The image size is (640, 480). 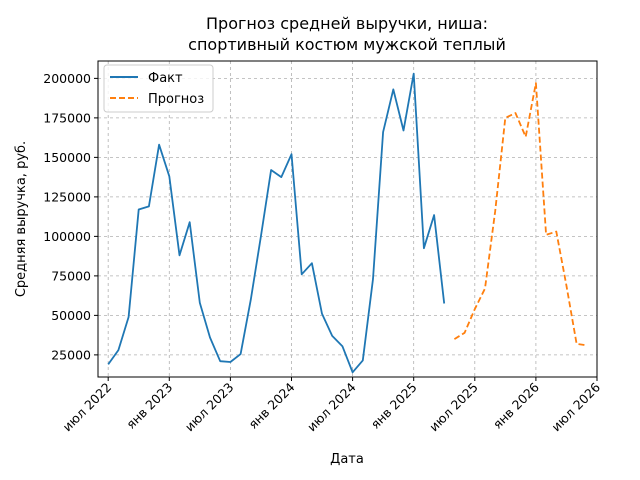 I want to click on legend: Факт Прогноз, so click(x=158, y=88).